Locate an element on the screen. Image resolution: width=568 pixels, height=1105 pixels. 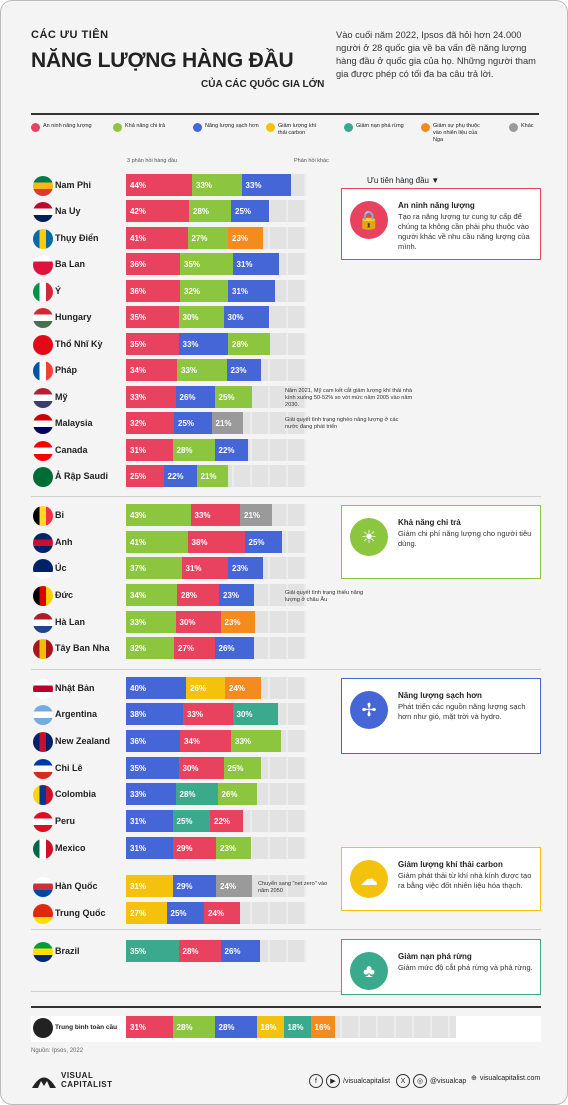
bar-segment-deforest: 35% is located at coordinates (152, 951).